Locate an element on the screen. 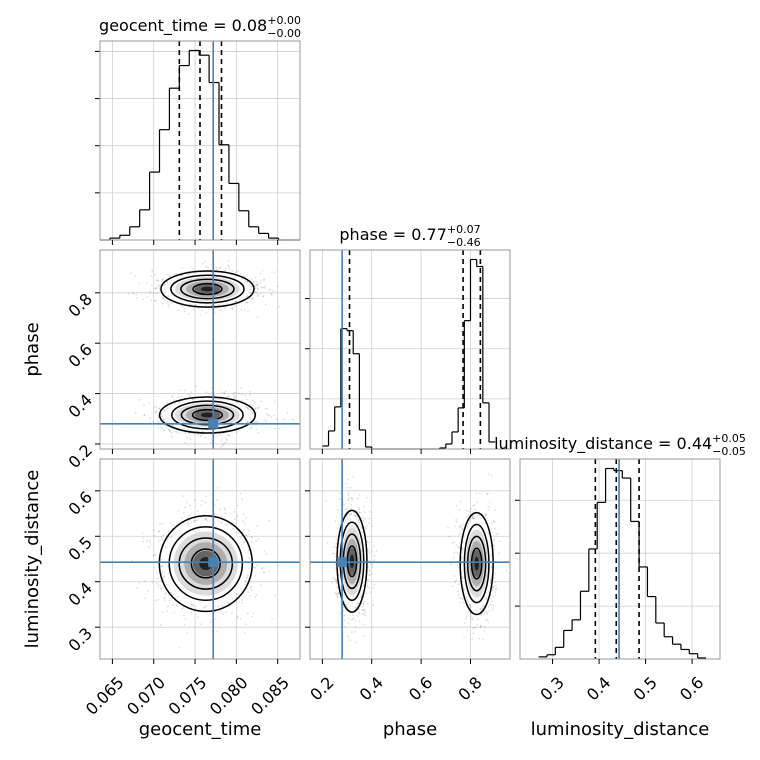 The height and width of the screenshot is (760, 760). panel-title-geocent_time: geocent_time = 0.08+0.00 −0.00 is located at coordinates (200, 27).